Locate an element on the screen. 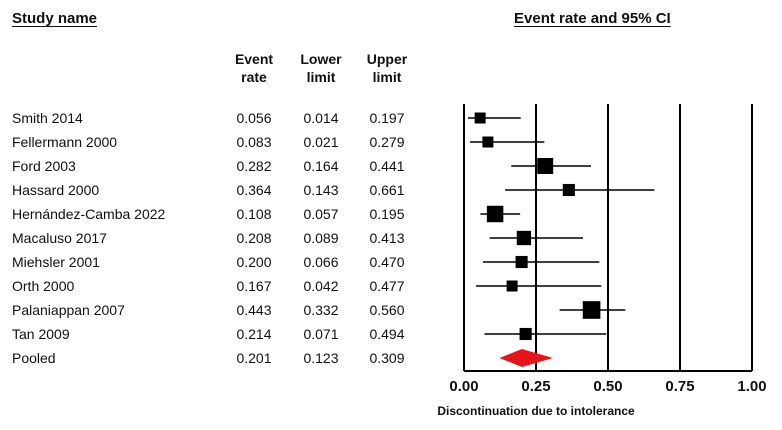 The height and width of the screenshot is (430, 782). lower-limit-header-line2: limit is located at coordinates (321, 77).